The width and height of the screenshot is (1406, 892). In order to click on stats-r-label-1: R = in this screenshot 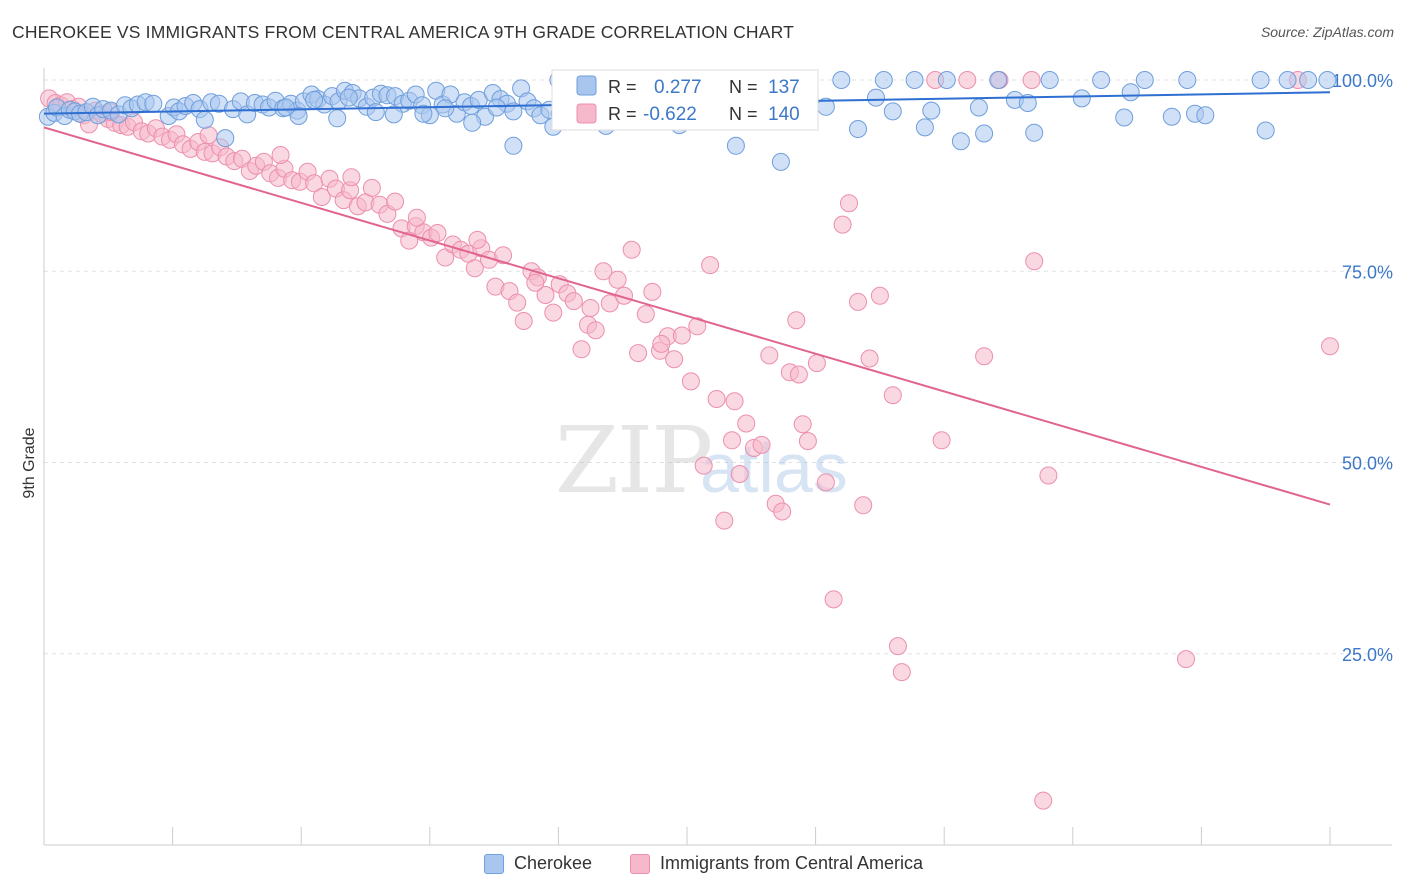, I will do `click(622, 87)`.